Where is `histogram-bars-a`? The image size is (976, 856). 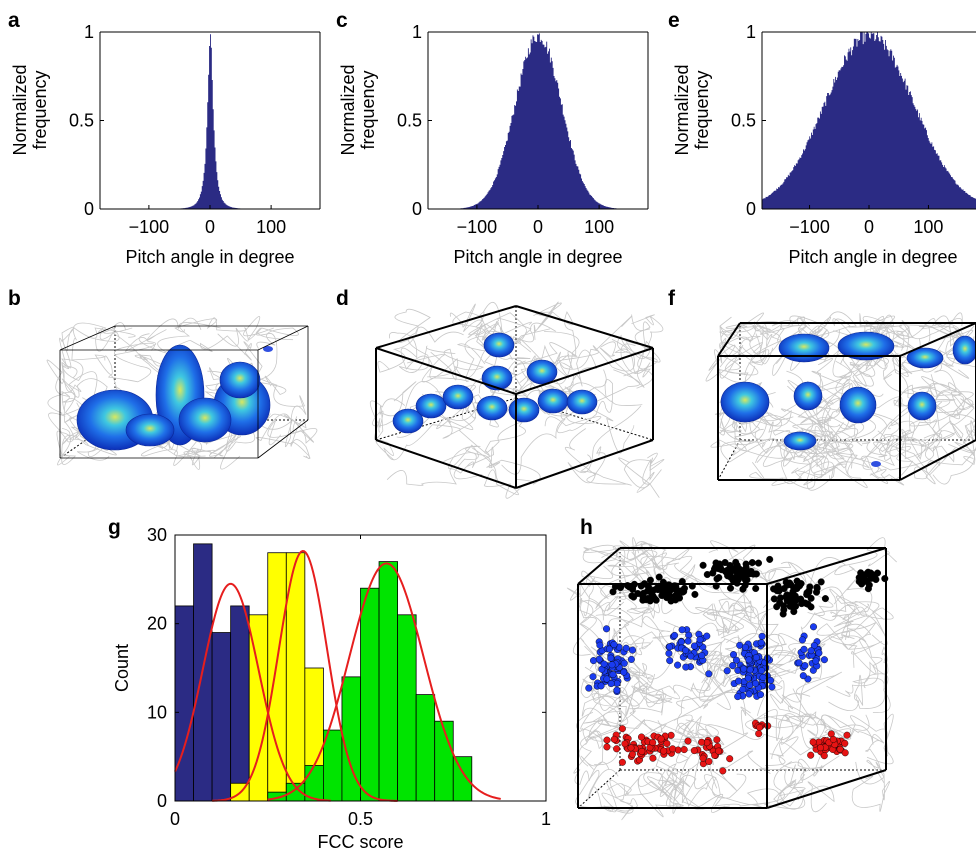
histogram-bars-a is located at coordinates (210, 121).